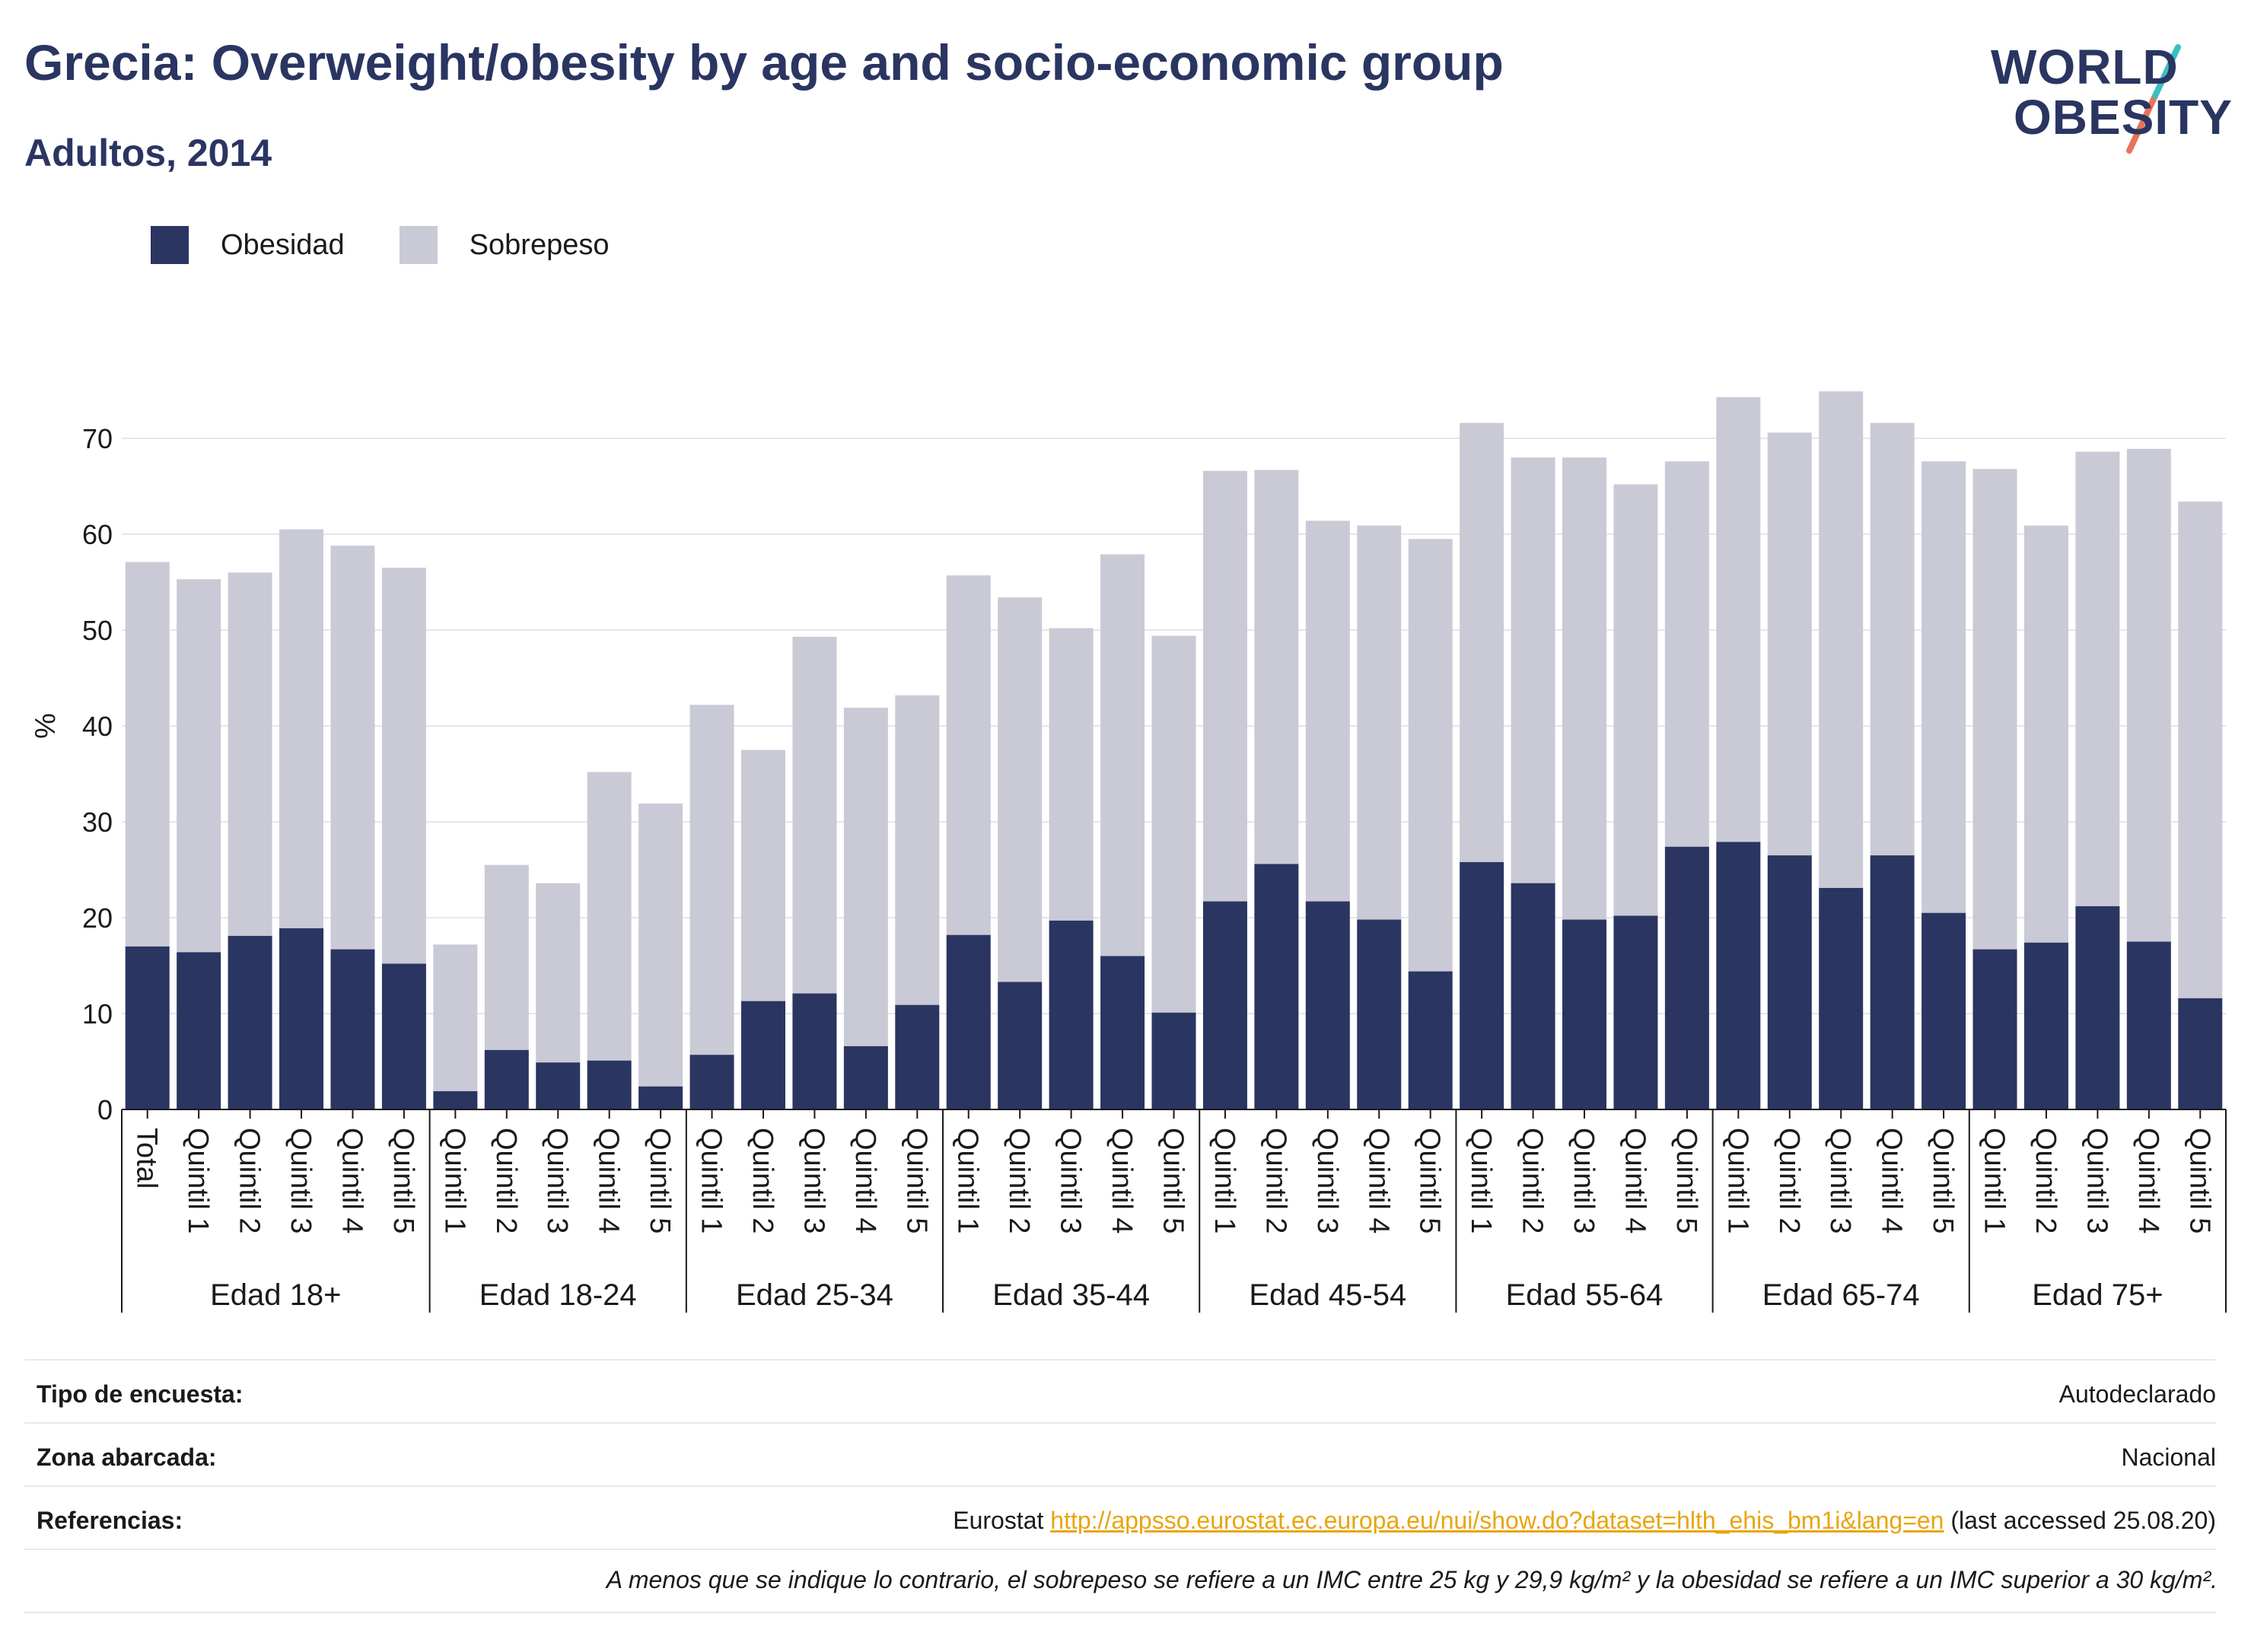 This screenshot has height=1652, width=2251. I want to click on legend-item-obesidad: Obesidad, so click(248, 245).